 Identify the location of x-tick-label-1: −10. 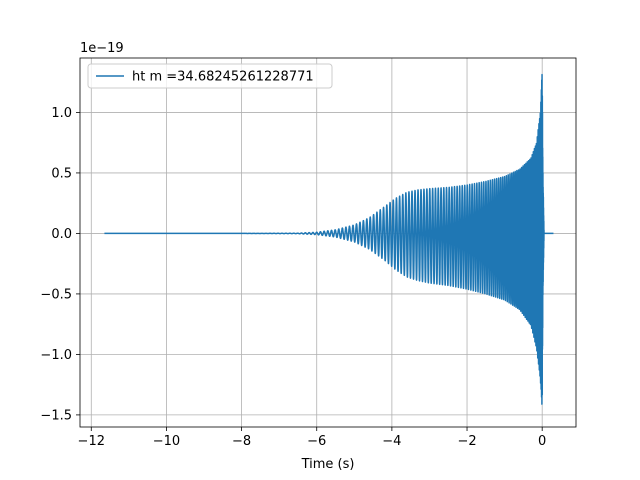
(166, 441).